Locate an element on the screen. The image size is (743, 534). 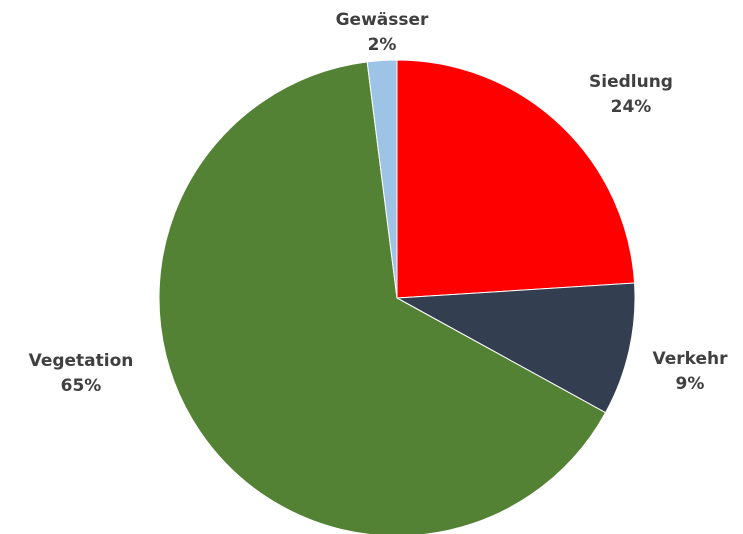
slice-siedlung is located at coordinates (516, 179).